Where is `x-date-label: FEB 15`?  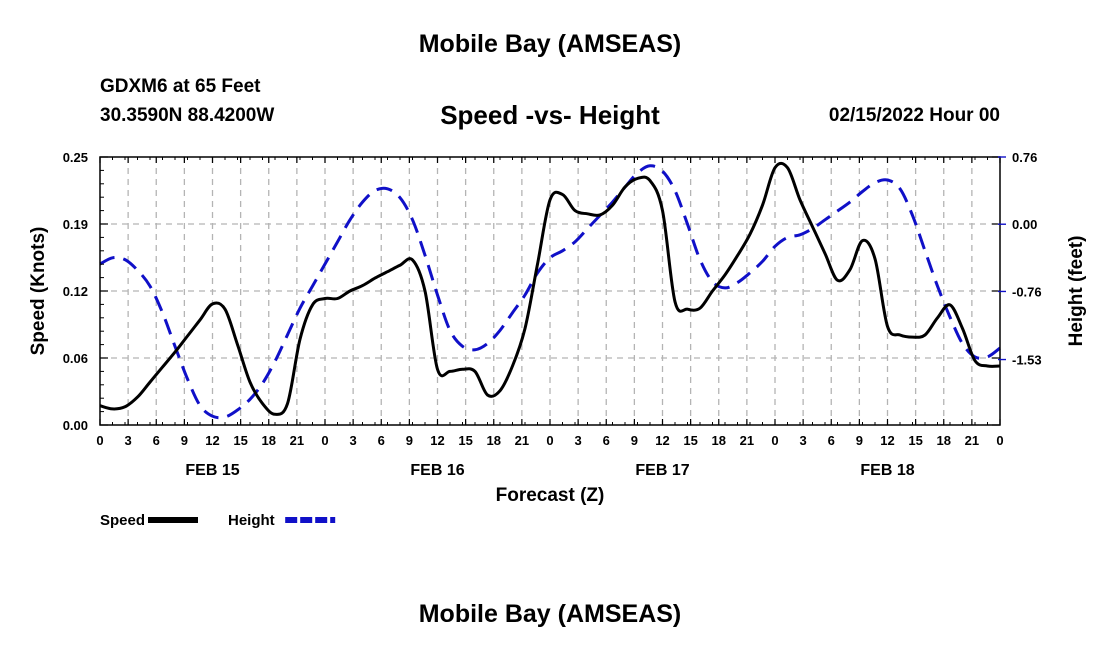
x-date-label: FEB 15 is located at coordinates (212, 470).